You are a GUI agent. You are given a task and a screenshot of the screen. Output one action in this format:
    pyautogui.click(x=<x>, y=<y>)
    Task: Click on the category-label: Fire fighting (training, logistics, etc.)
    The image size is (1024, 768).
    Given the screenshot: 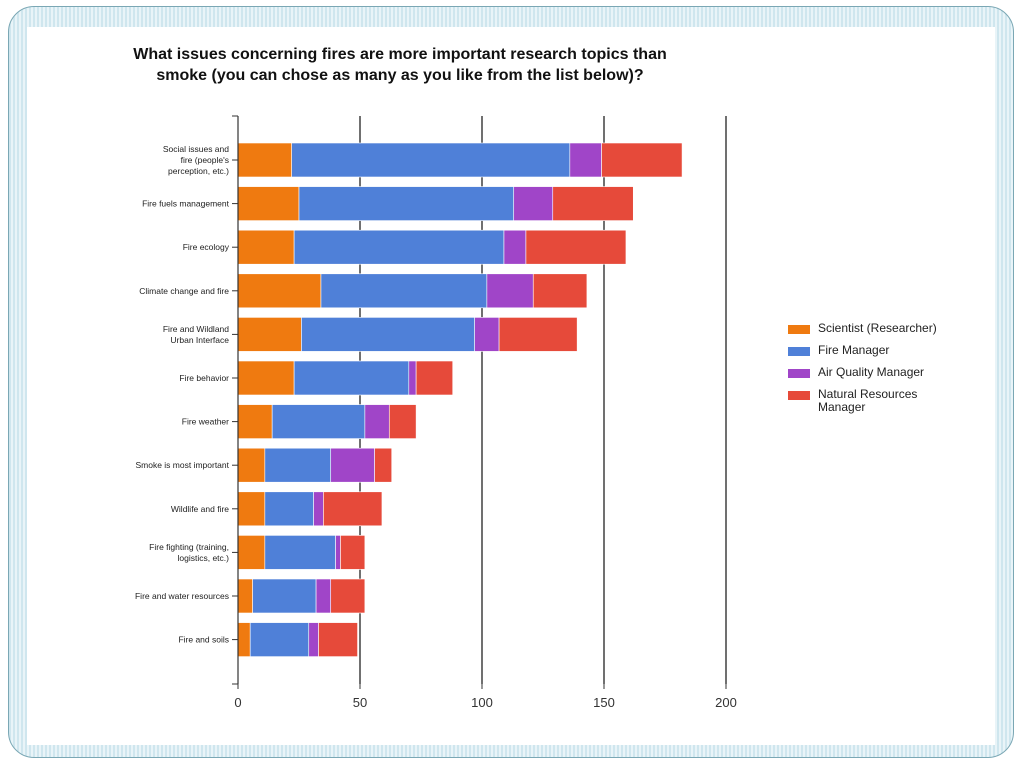 What is the action you would take?
    pyautogui.click(x=189, y=552)
    